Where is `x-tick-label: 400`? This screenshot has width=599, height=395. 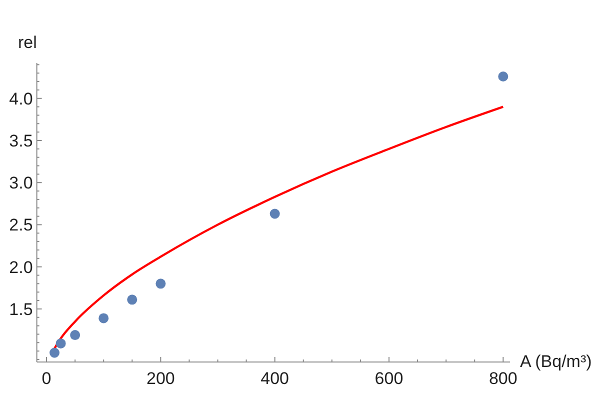 x-tick-label: 400 is located at coordinates (275, 378).